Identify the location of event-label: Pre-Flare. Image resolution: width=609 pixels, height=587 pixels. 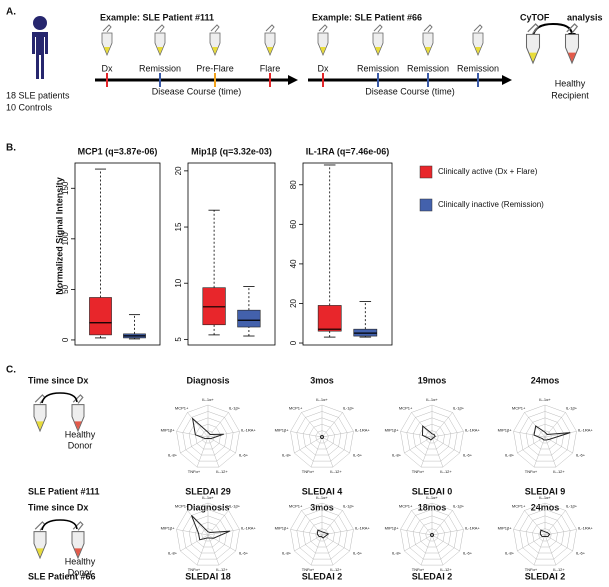
(215, 68).